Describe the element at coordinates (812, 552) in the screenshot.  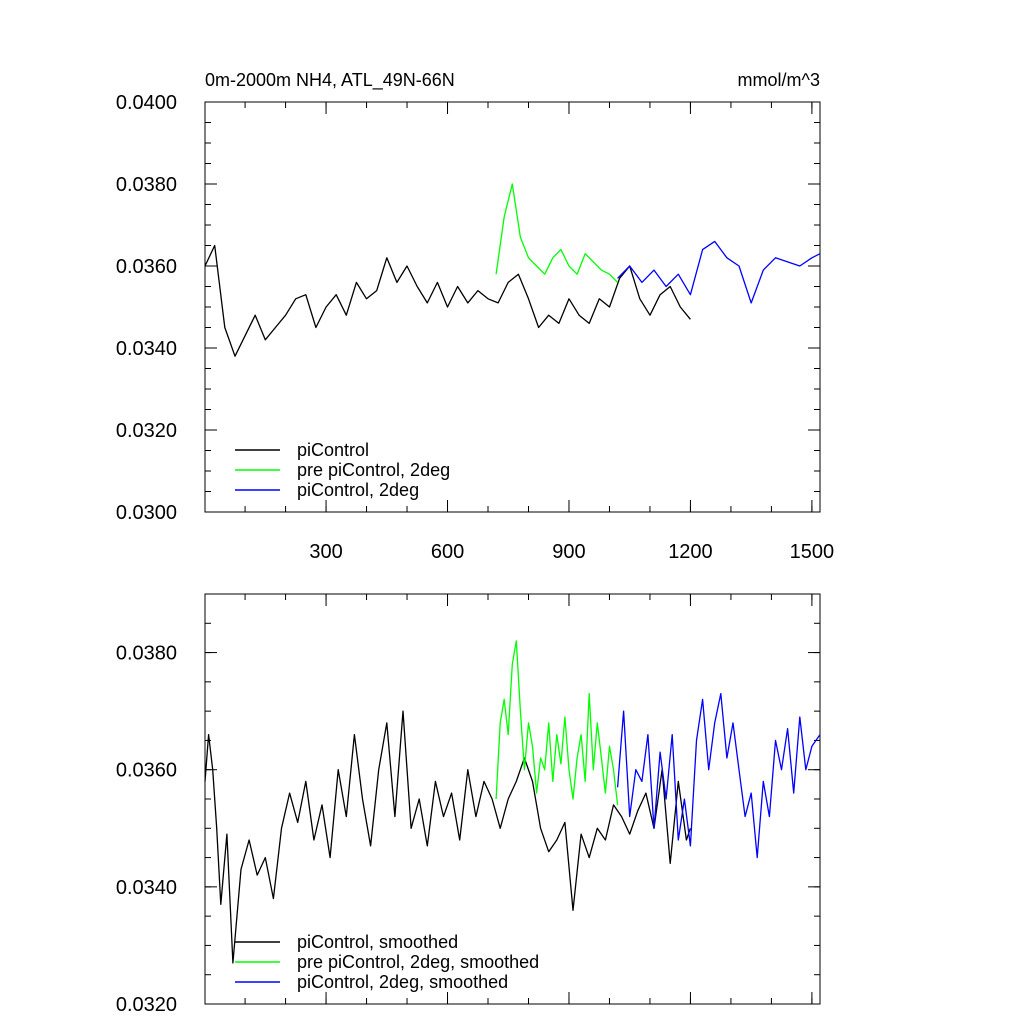
I see `x-tick-label: 1500` at that location.